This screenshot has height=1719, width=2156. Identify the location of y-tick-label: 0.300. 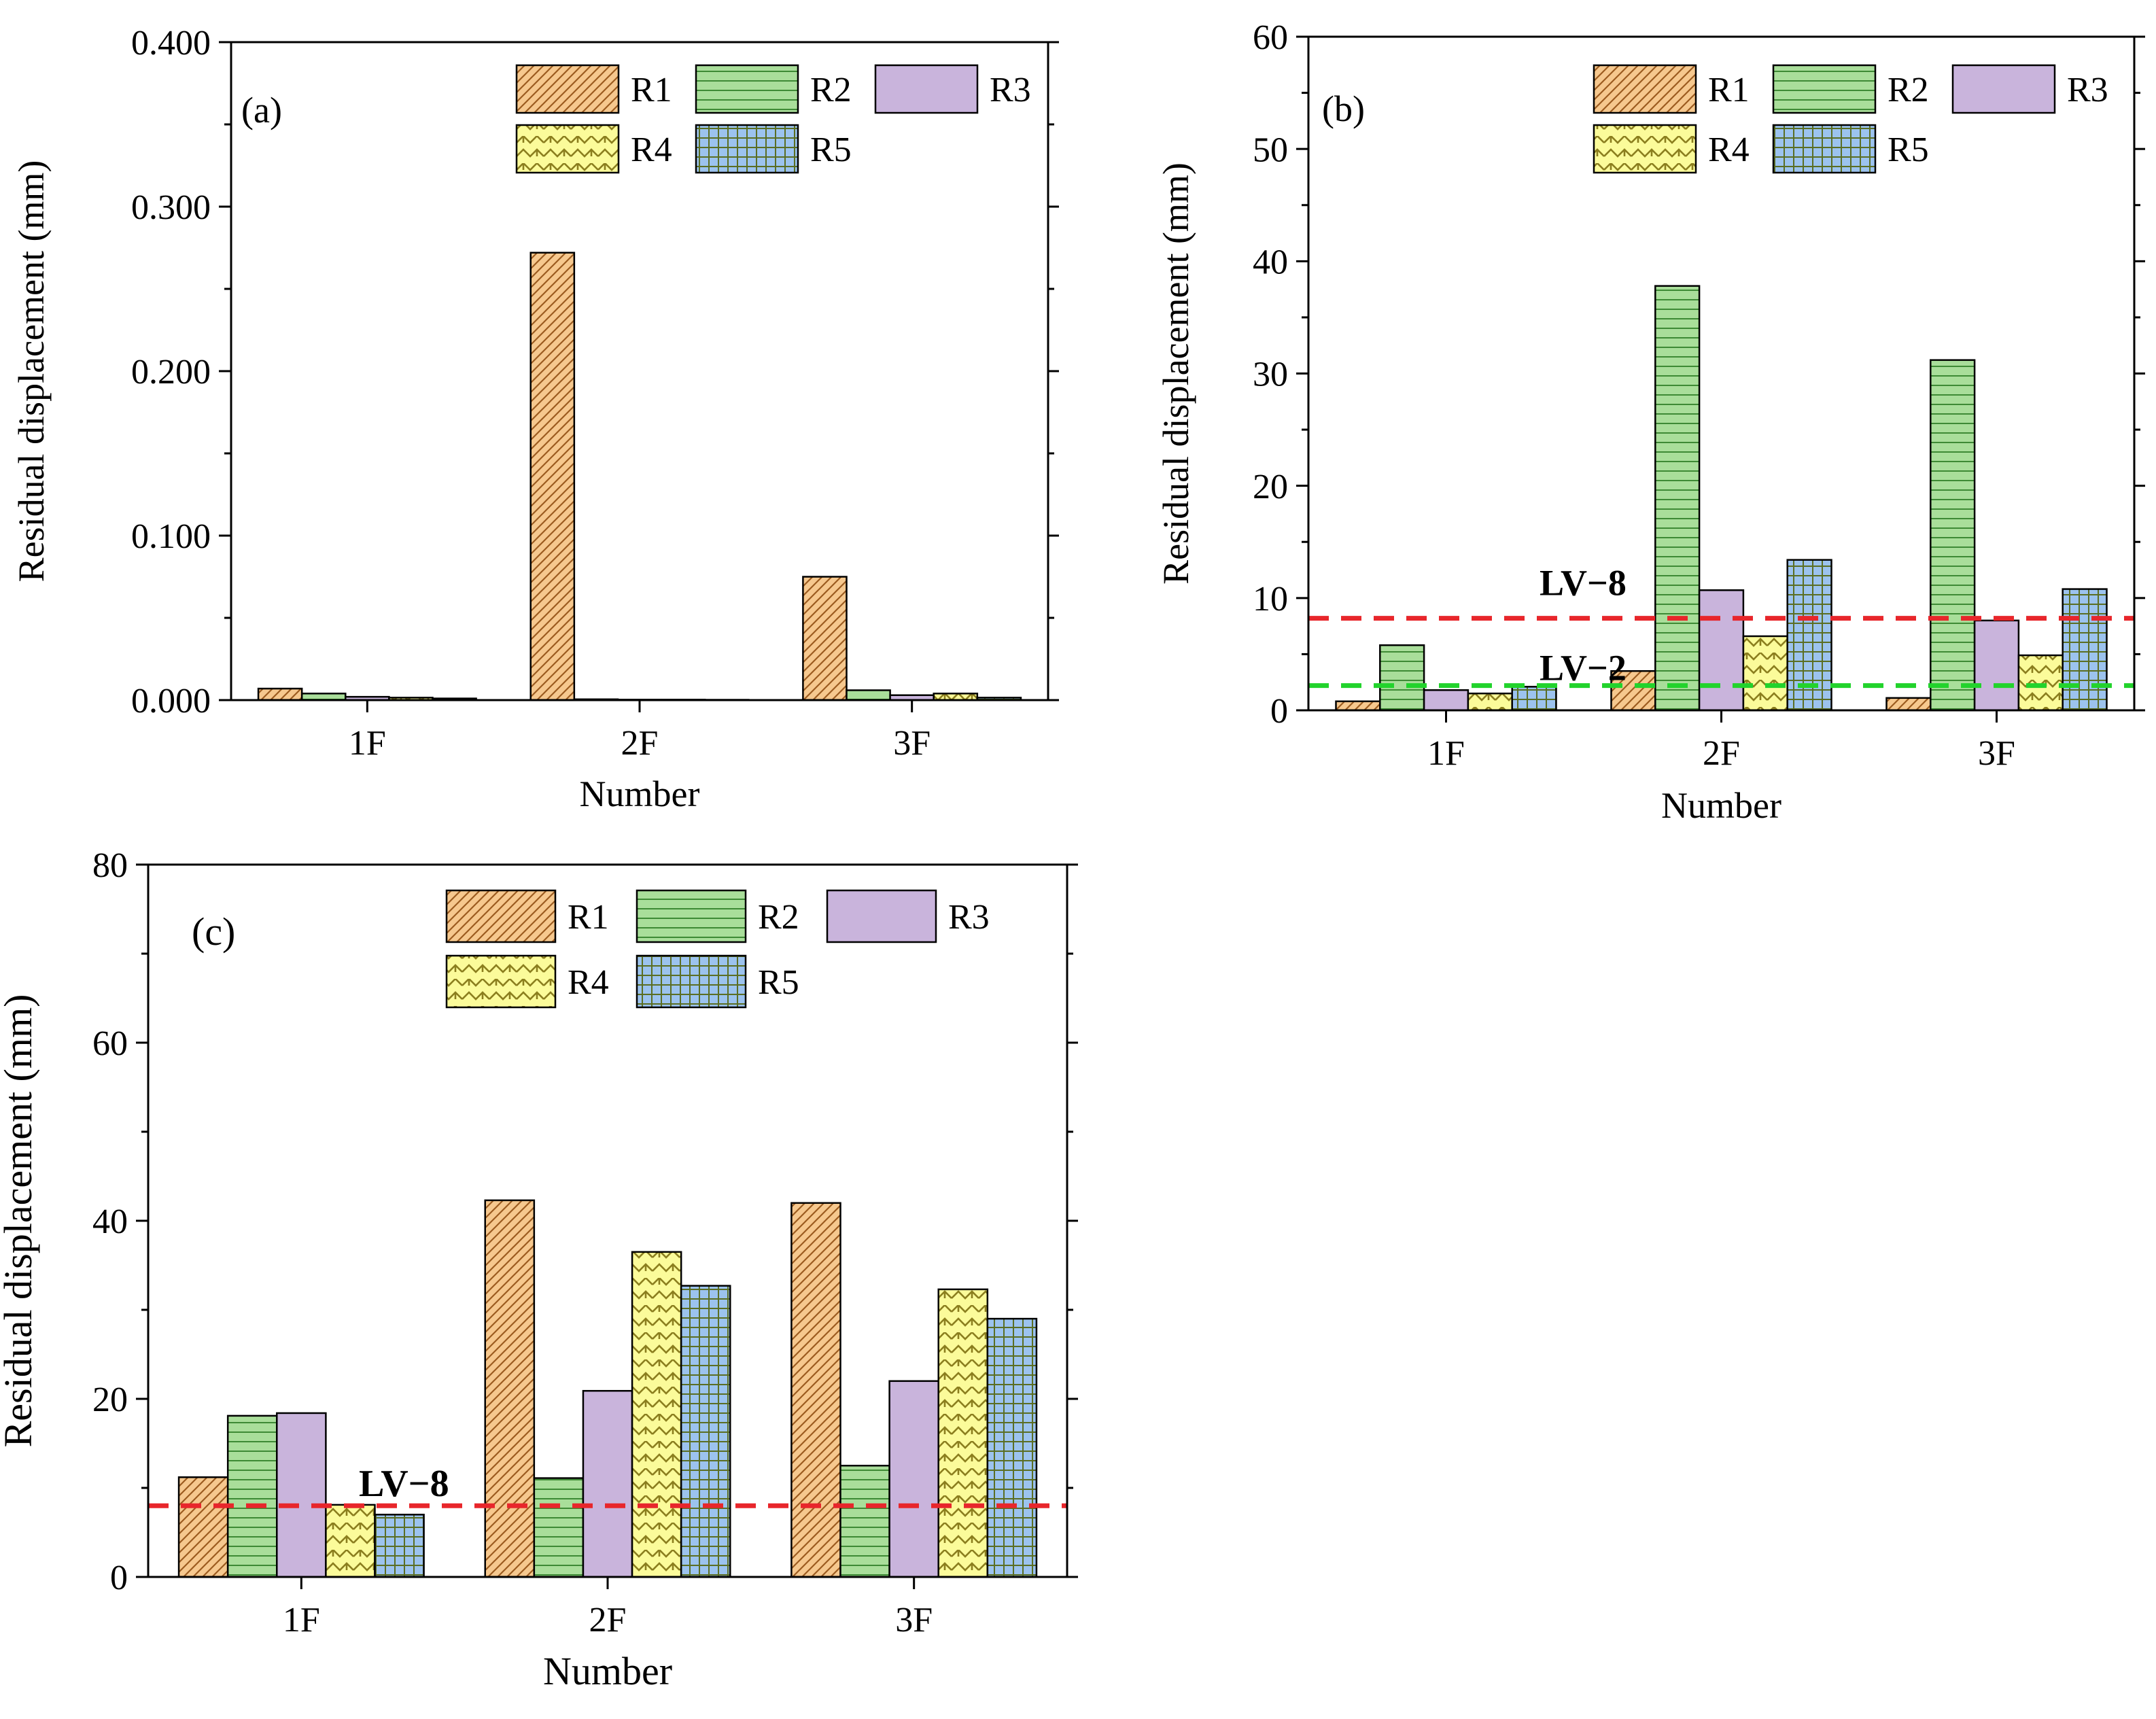
(171, 207).